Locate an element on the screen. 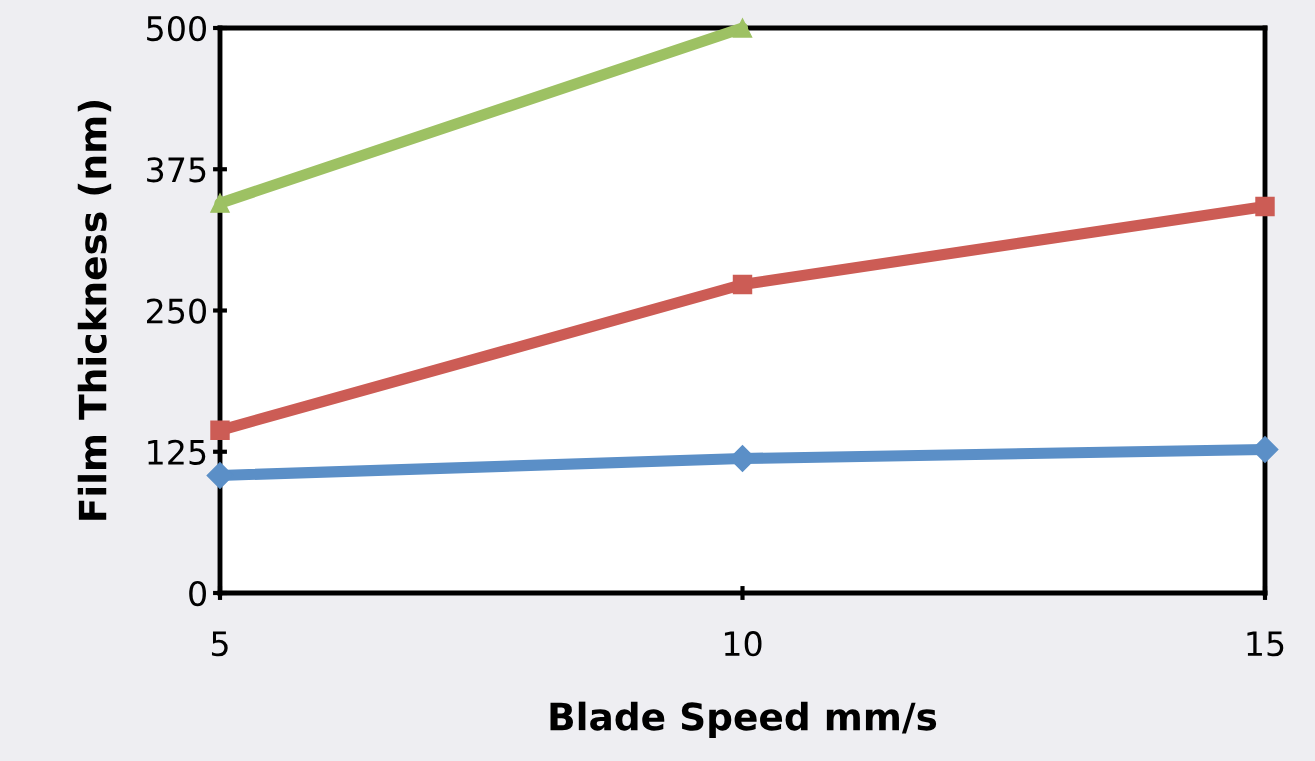 The height and width of the screenshot is (761, 1315). y-tick-label: 500 is located at coordinates (176, 28).